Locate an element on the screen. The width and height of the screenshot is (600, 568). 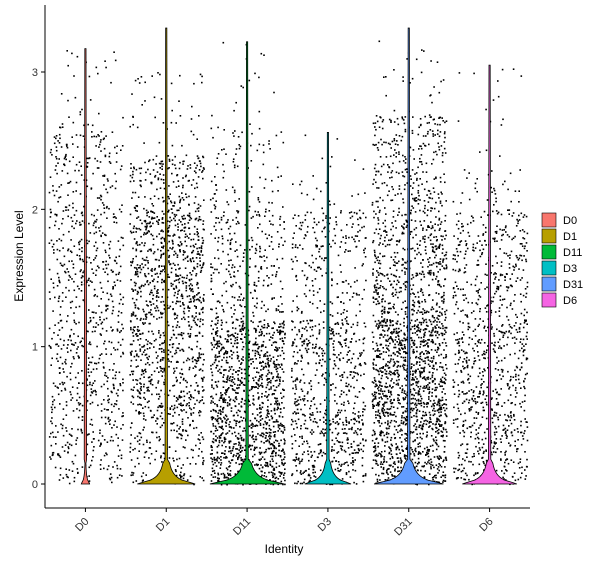
x-tick-label: D6 is located at coordinates (486, 525).